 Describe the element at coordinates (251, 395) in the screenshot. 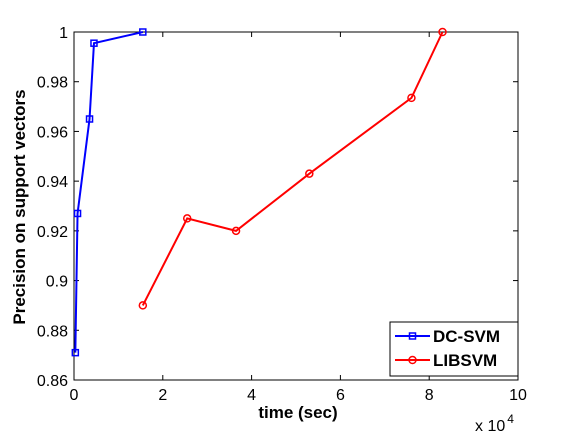

I see `x-tick-label: 4` at that location.